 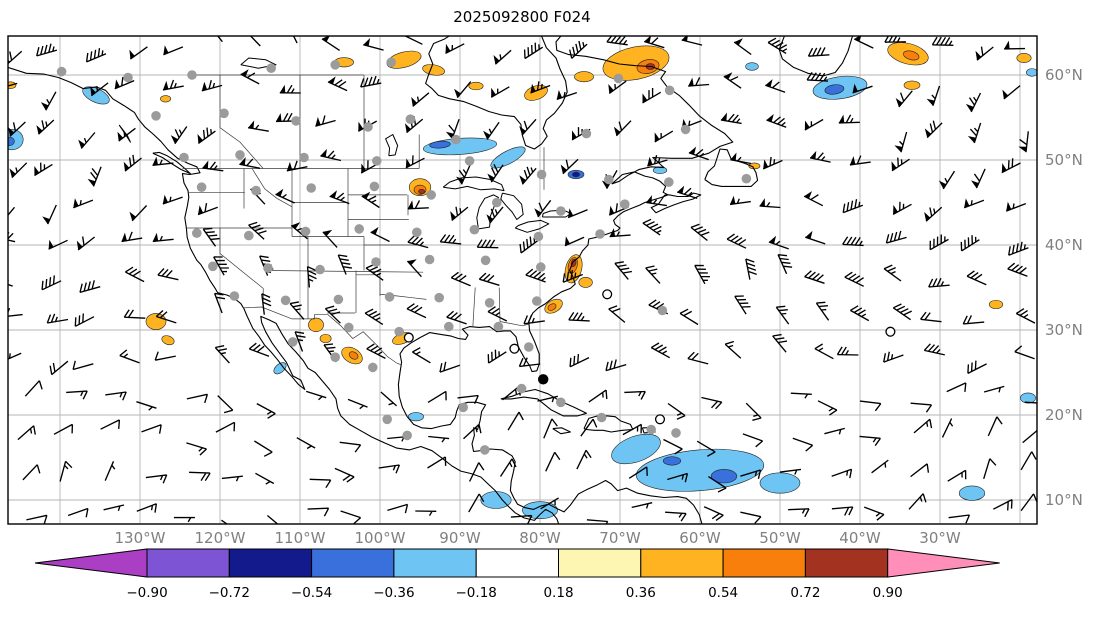 What do you see at coordinates (514, 348) in the screenshot?
I see `open-circle-marker` at bounding box center [514, 348].